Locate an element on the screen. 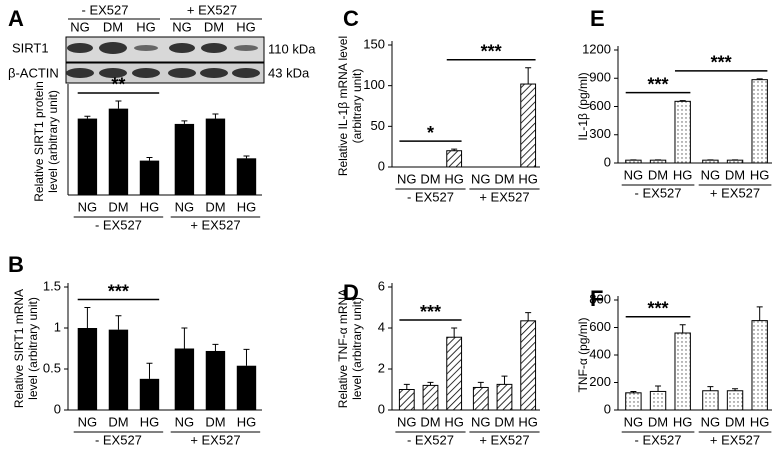 Image resolution: width=777 pixels, height=453 pixels. y-axis-label: level (arbitrary unit) is located at coordinates (357, 348).